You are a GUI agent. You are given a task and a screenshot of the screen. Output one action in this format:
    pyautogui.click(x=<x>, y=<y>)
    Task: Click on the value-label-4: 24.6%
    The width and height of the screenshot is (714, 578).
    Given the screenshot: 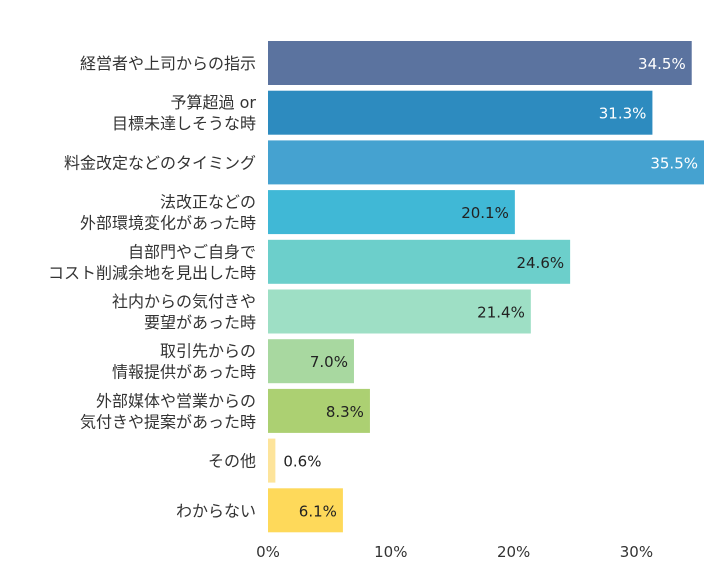 What is the action you would take?
    pyautogui.click(x=540, y=263)
    